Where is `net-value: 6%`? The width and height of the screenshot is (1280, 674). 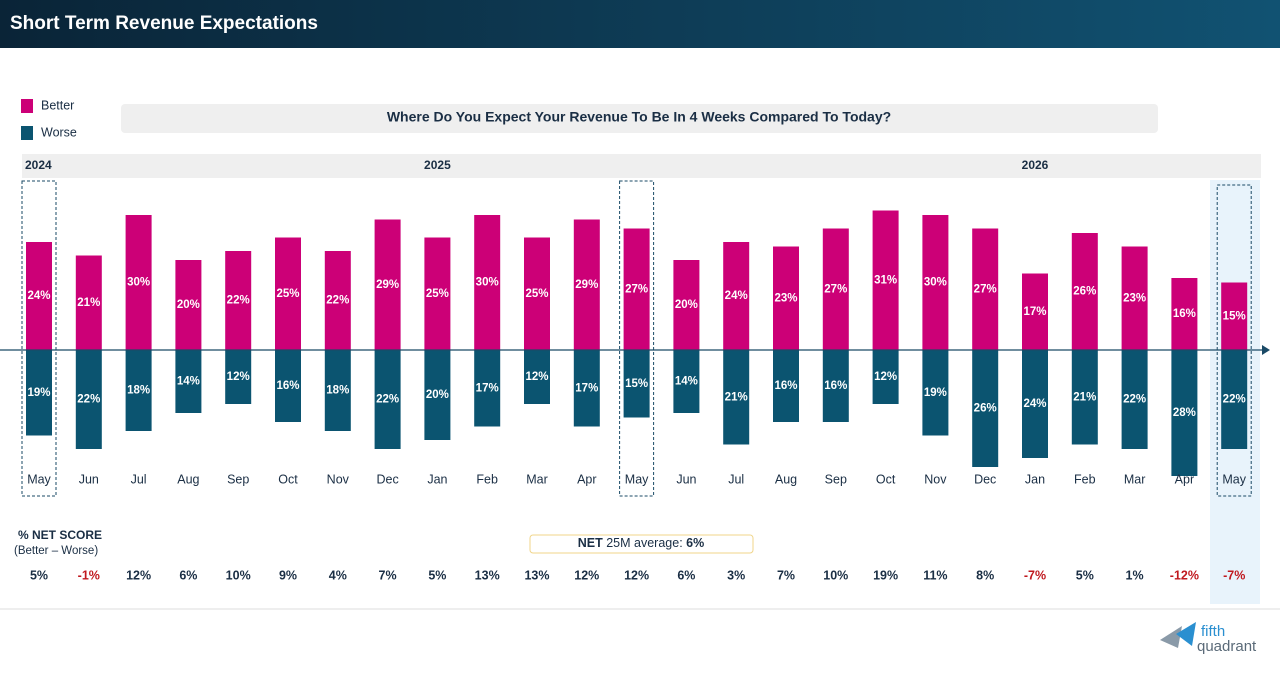
net-value: 6% is located at coordinates (686, 575).